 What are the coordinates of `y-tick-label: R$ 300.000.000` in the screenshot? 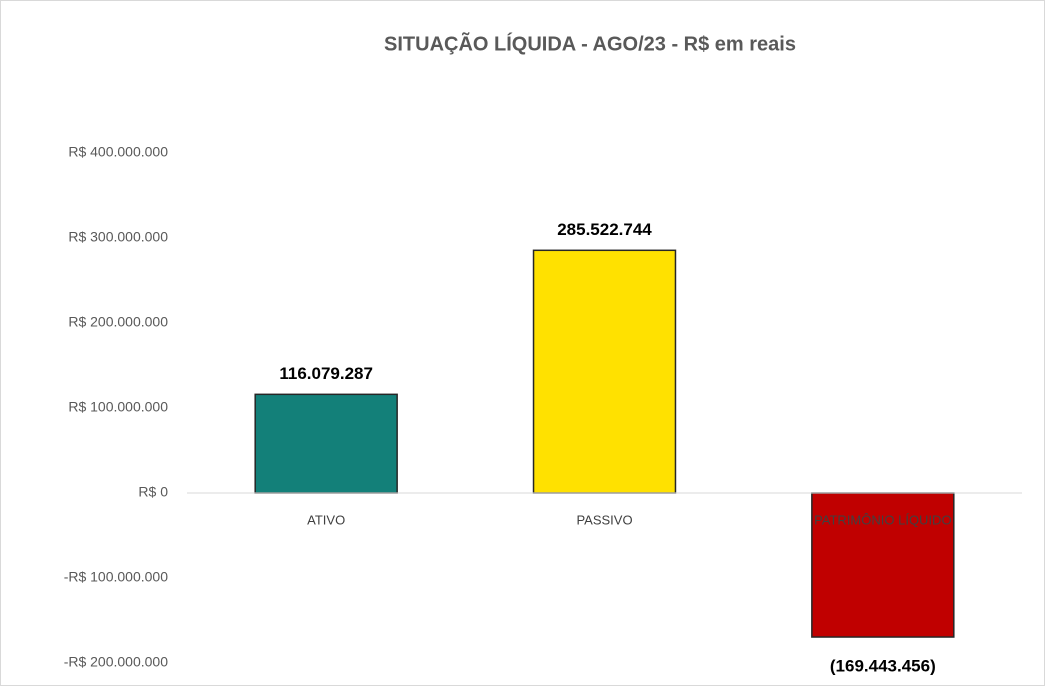 It's located at (118, 237).